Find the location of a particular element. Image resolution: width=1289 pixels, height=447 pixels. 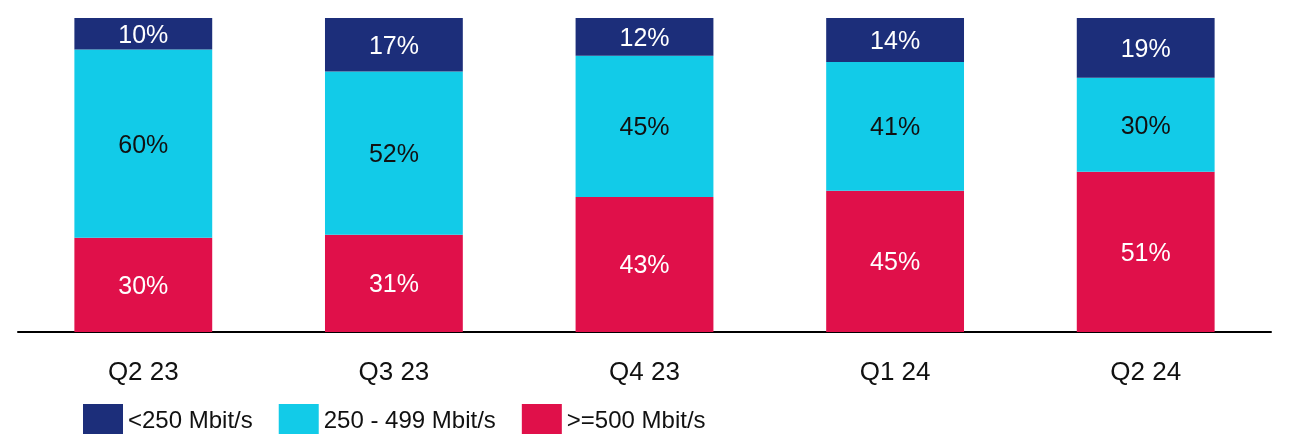

legend-label: 250 - 499 Mbit/s is located at coordinates (409, 419).